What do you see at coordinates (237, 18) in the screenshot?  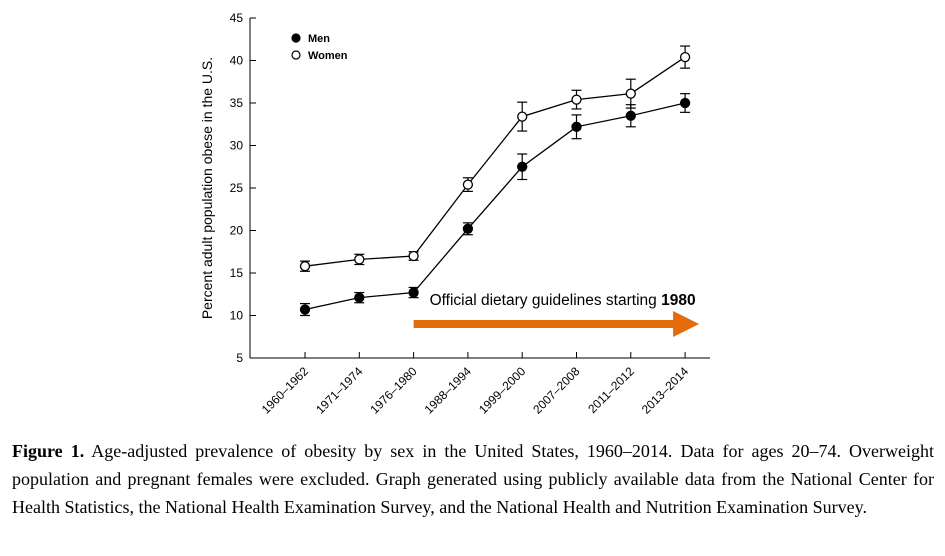 I see `y-tick-label: 45` at bounding box center [237, 18].